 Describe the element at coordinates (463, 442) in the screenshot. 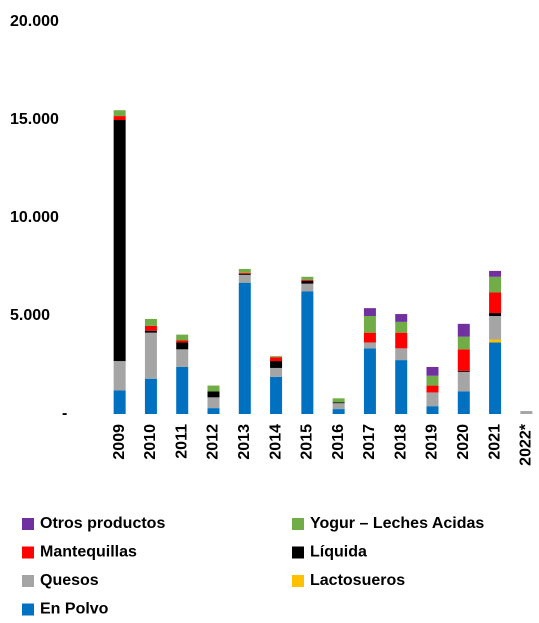

I see `x-tick-label: 2020` at that location.